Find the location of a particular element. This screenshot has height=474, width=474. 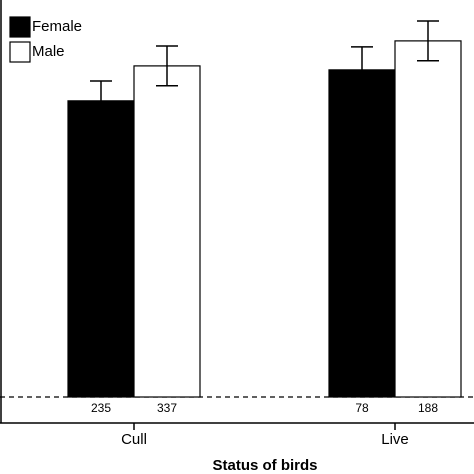

sample-size-label: 235 is located at coordinates (101, 408).